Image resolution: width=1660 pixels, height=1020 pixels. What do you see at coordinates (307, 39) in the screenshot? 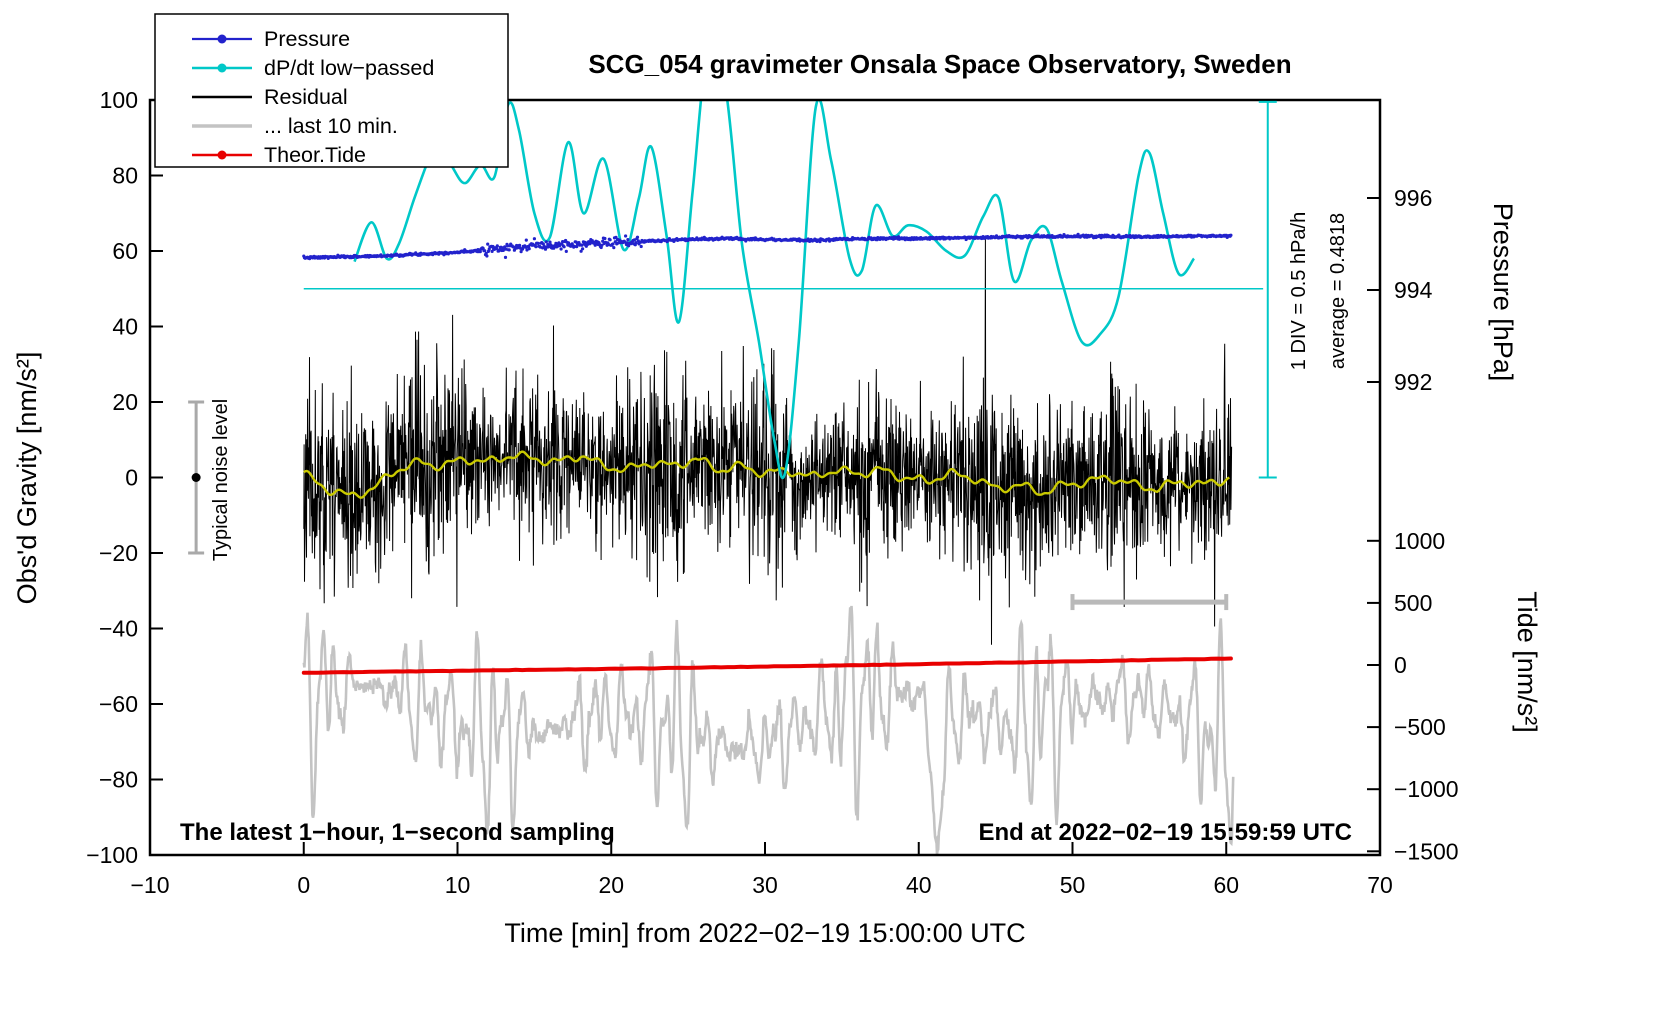
I see `legend-entry-label: Pressure` at bounding box center [307, 39].